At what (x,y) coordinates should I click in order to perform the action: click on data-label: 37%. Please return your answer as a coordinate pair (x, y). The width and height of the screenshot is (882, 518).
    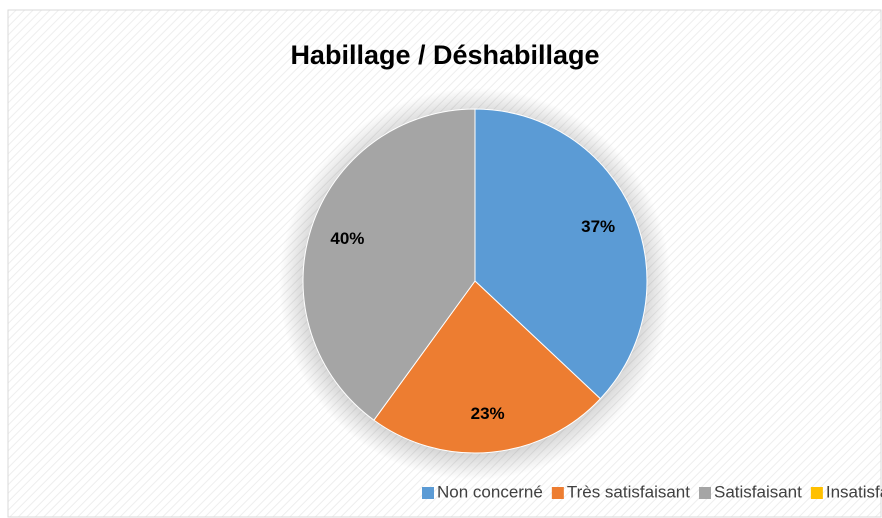
    Looking at the image, I should click on (598, 226).